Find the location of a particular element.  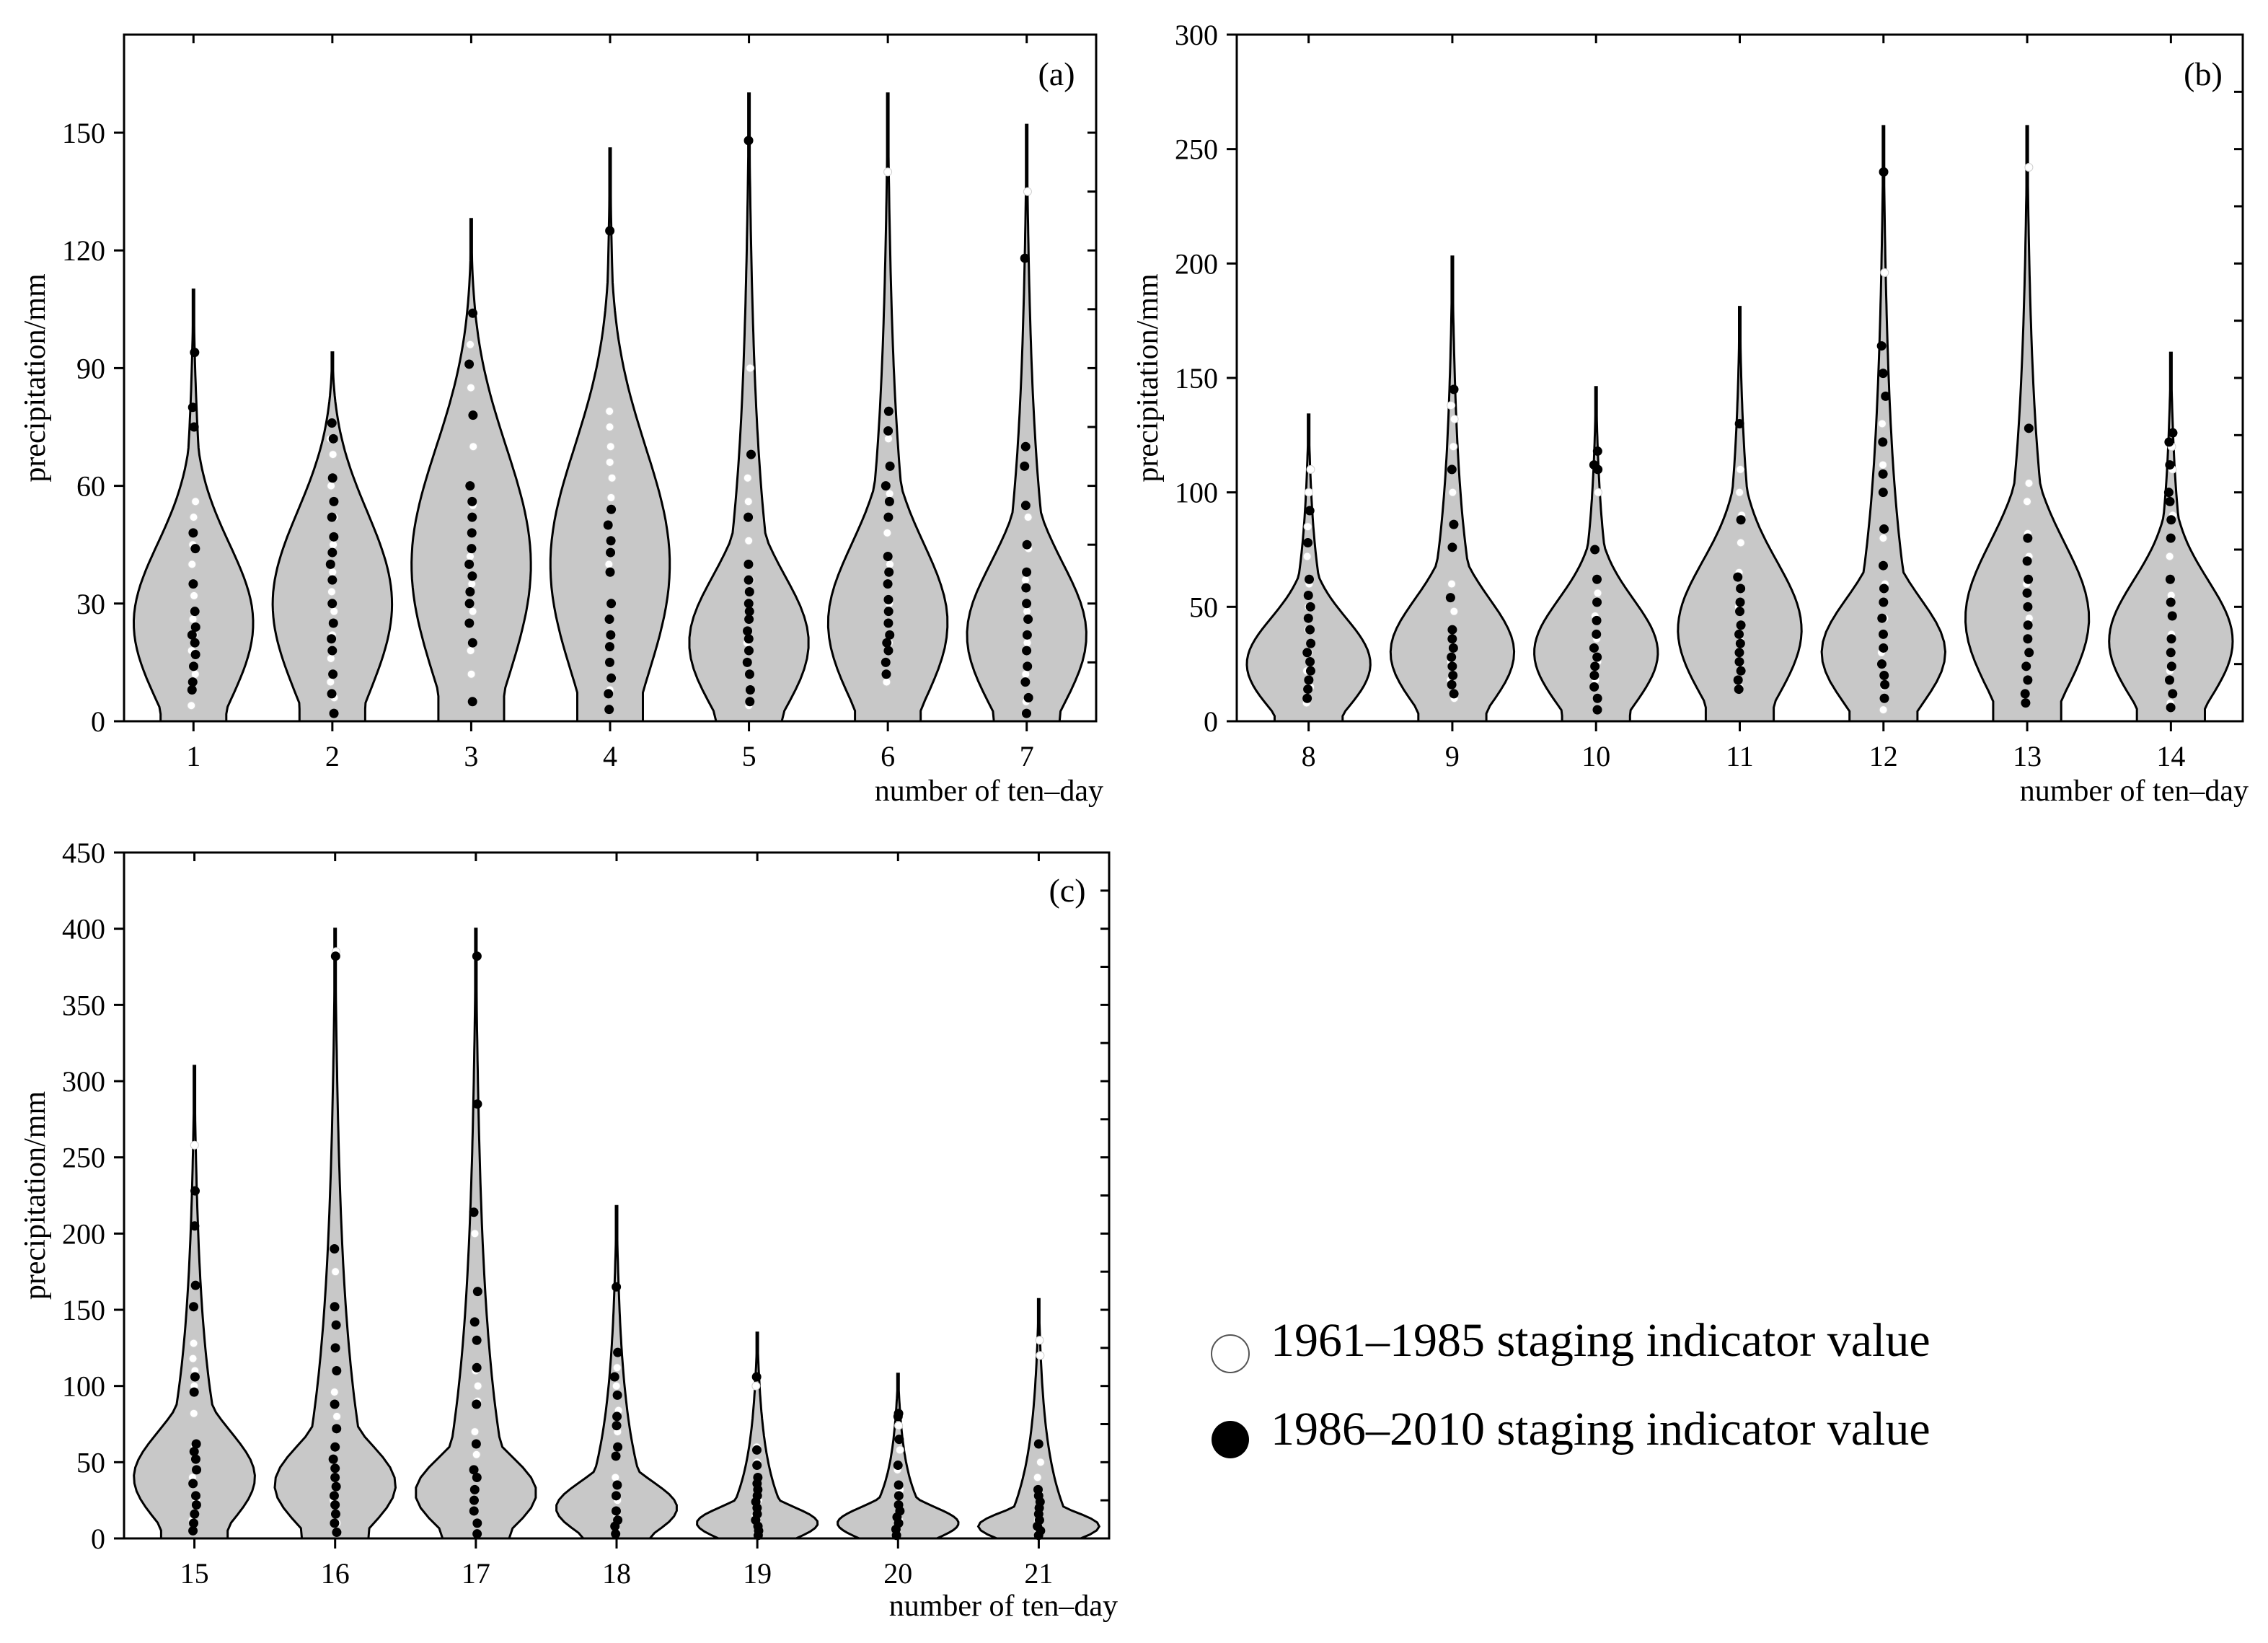

panel-c-x-axis-title: number of ten–day is located at coordinates (1003, 1606).